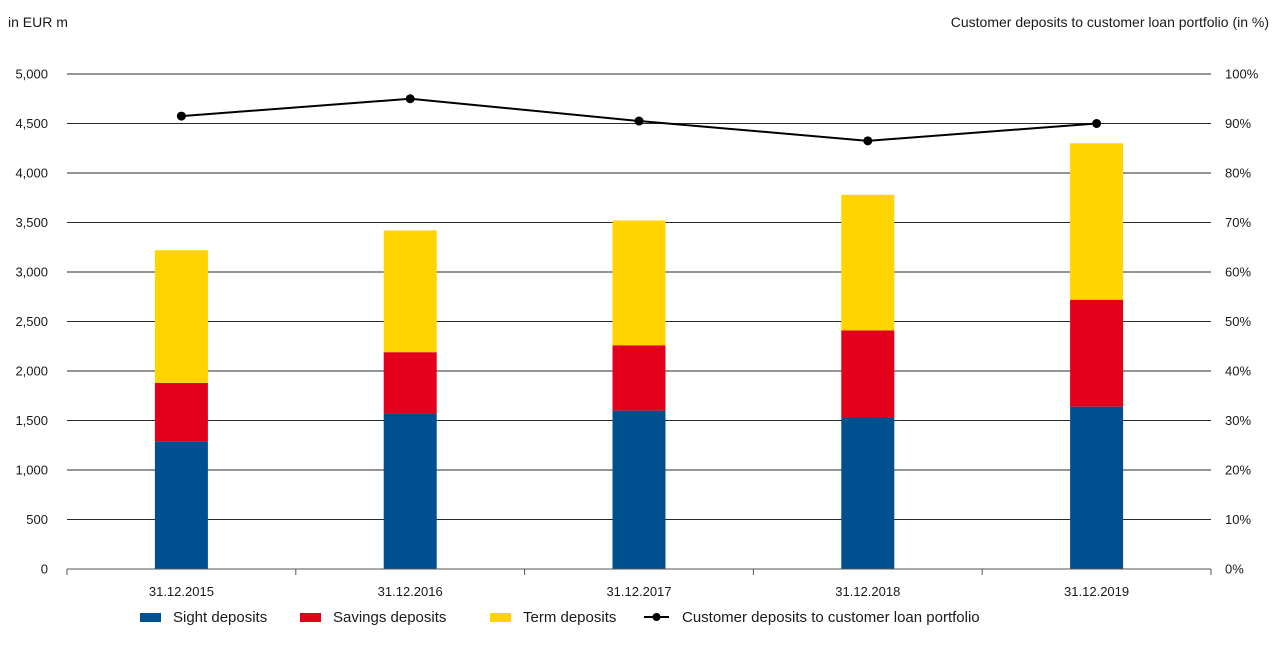 Image resolution: width=1277 pixels, height=657 pixels. I want to click on legend-marker-ratio, so click(656, 617).